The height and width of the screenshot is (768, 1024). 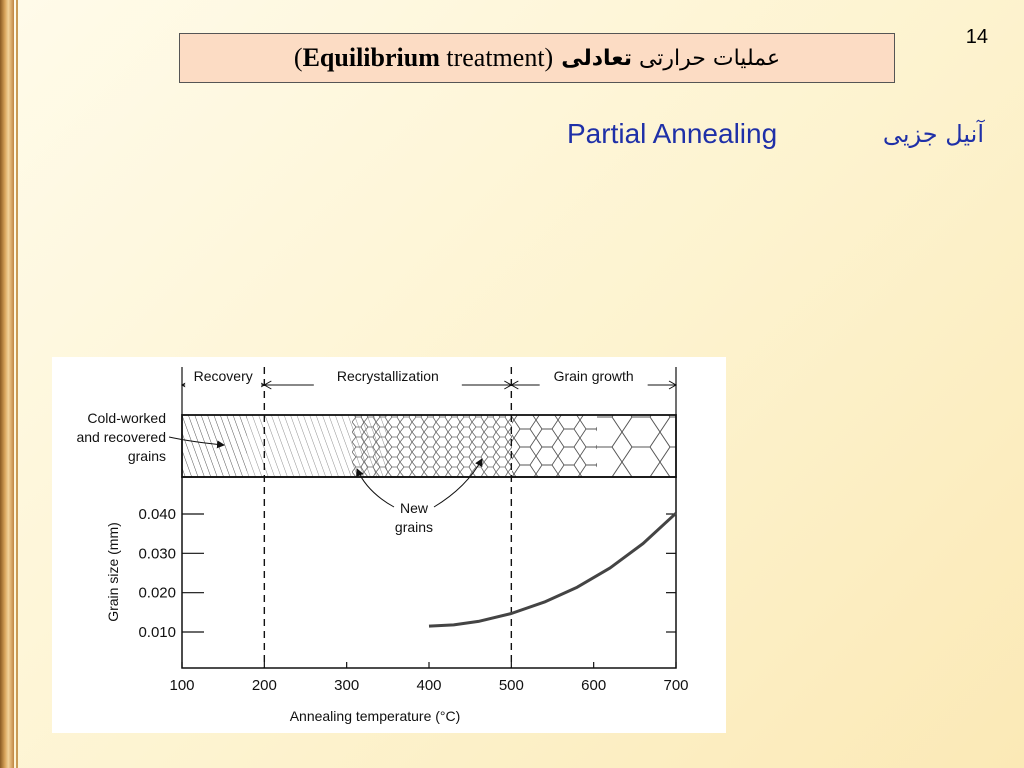 What do you see at coordinates (375, 488) in the screenshot?
I see `new-grains-arrow-left` at bounding box center [375, 488].